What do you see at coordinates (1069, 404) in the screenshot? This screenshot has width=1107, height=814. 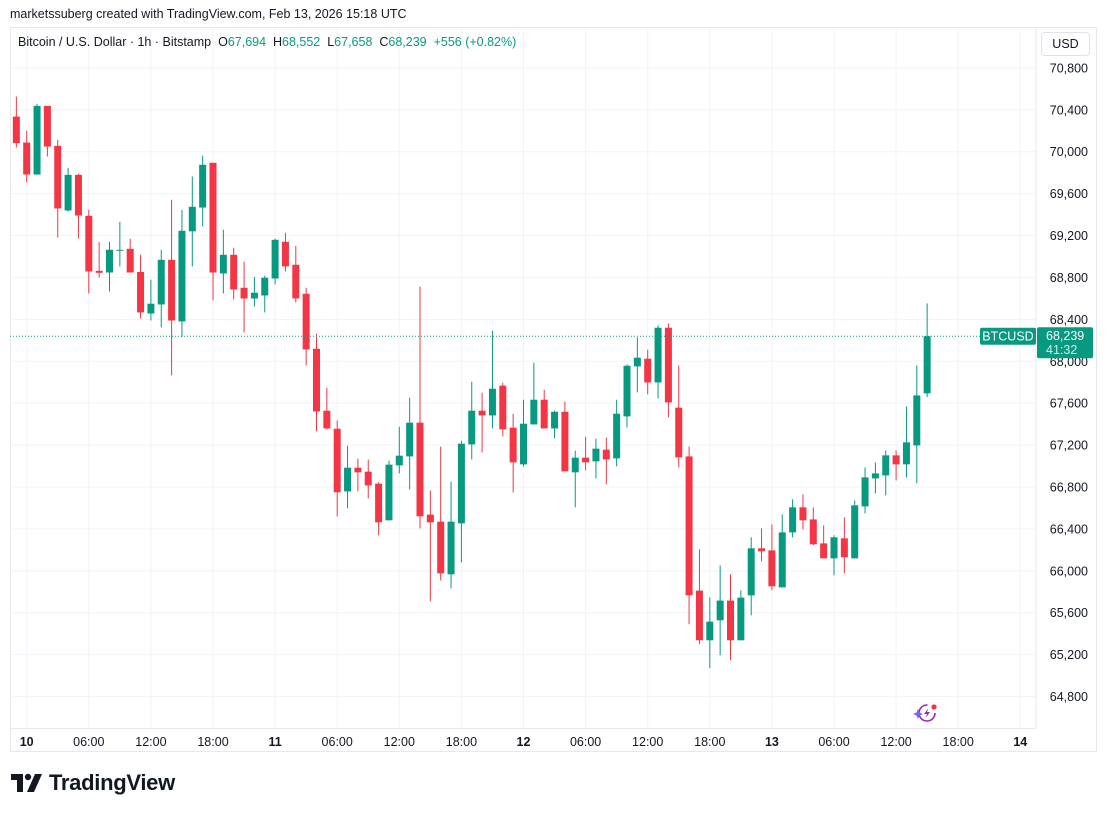 I see `price-tick-label: 67,600` at bounding box center [1069, 404].